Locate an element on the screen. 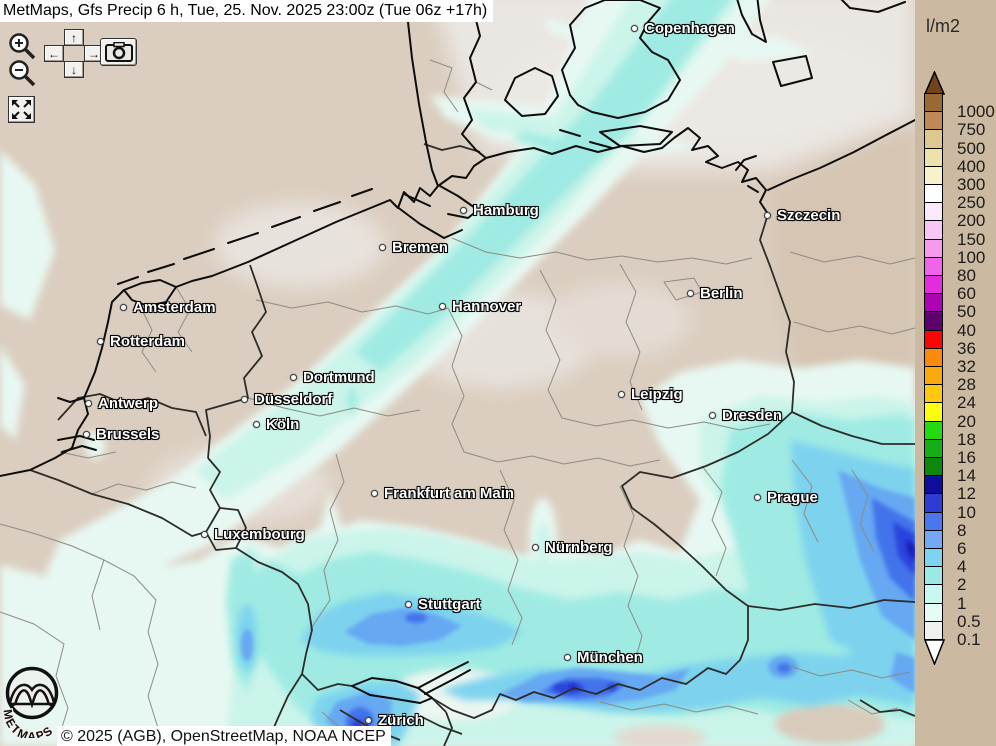 Image resolution: width=996 pixels, height=746 pixels. fullscreen-button is located at coordinates (21, 109).